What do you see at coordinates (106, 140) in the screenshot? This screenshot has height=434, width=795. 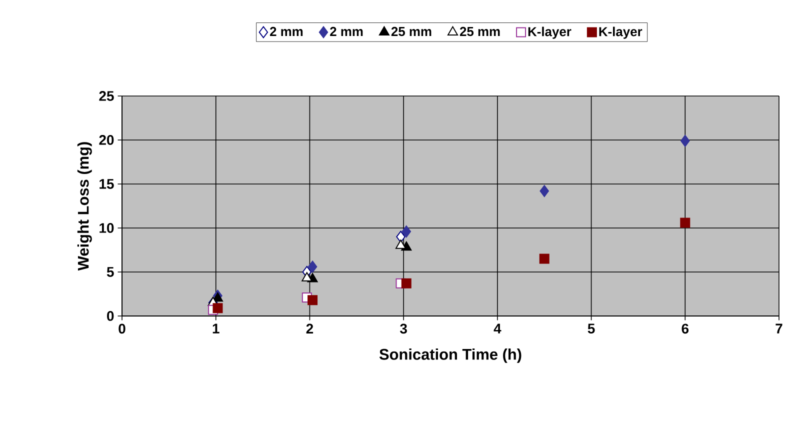 I see `y-tick-label: 20` at bounding box center [106, 140].